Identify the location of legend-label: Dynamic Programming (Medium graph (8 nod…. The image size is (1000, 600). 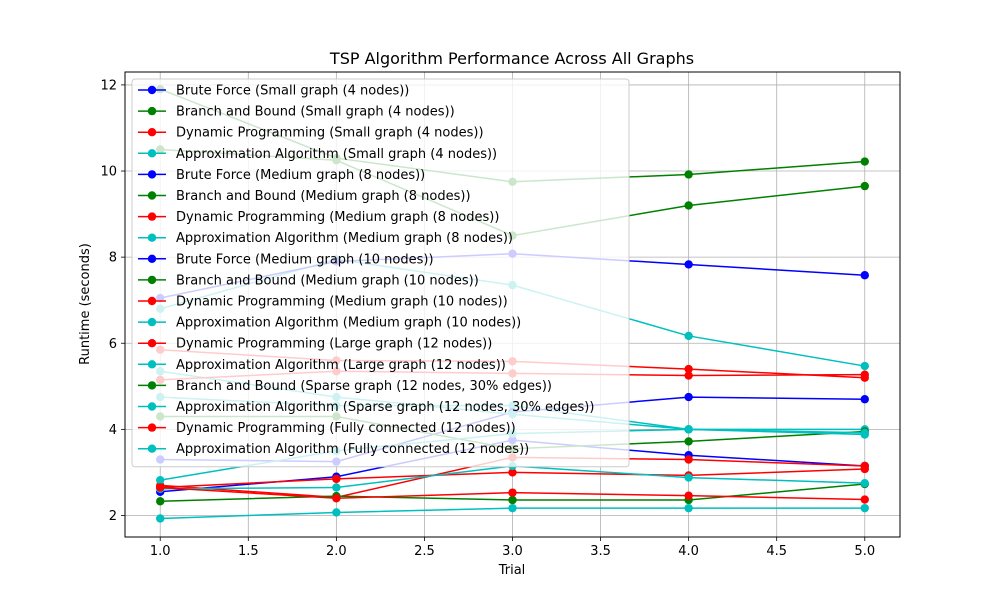
(337, 217).